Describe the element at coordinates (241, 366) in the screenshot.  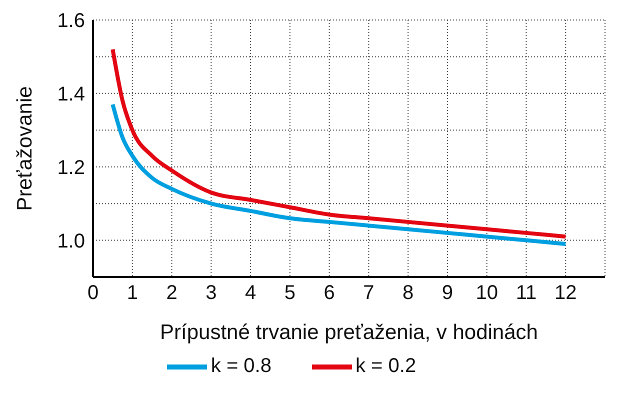
I see `legend-label: k = 0.8` at that location.